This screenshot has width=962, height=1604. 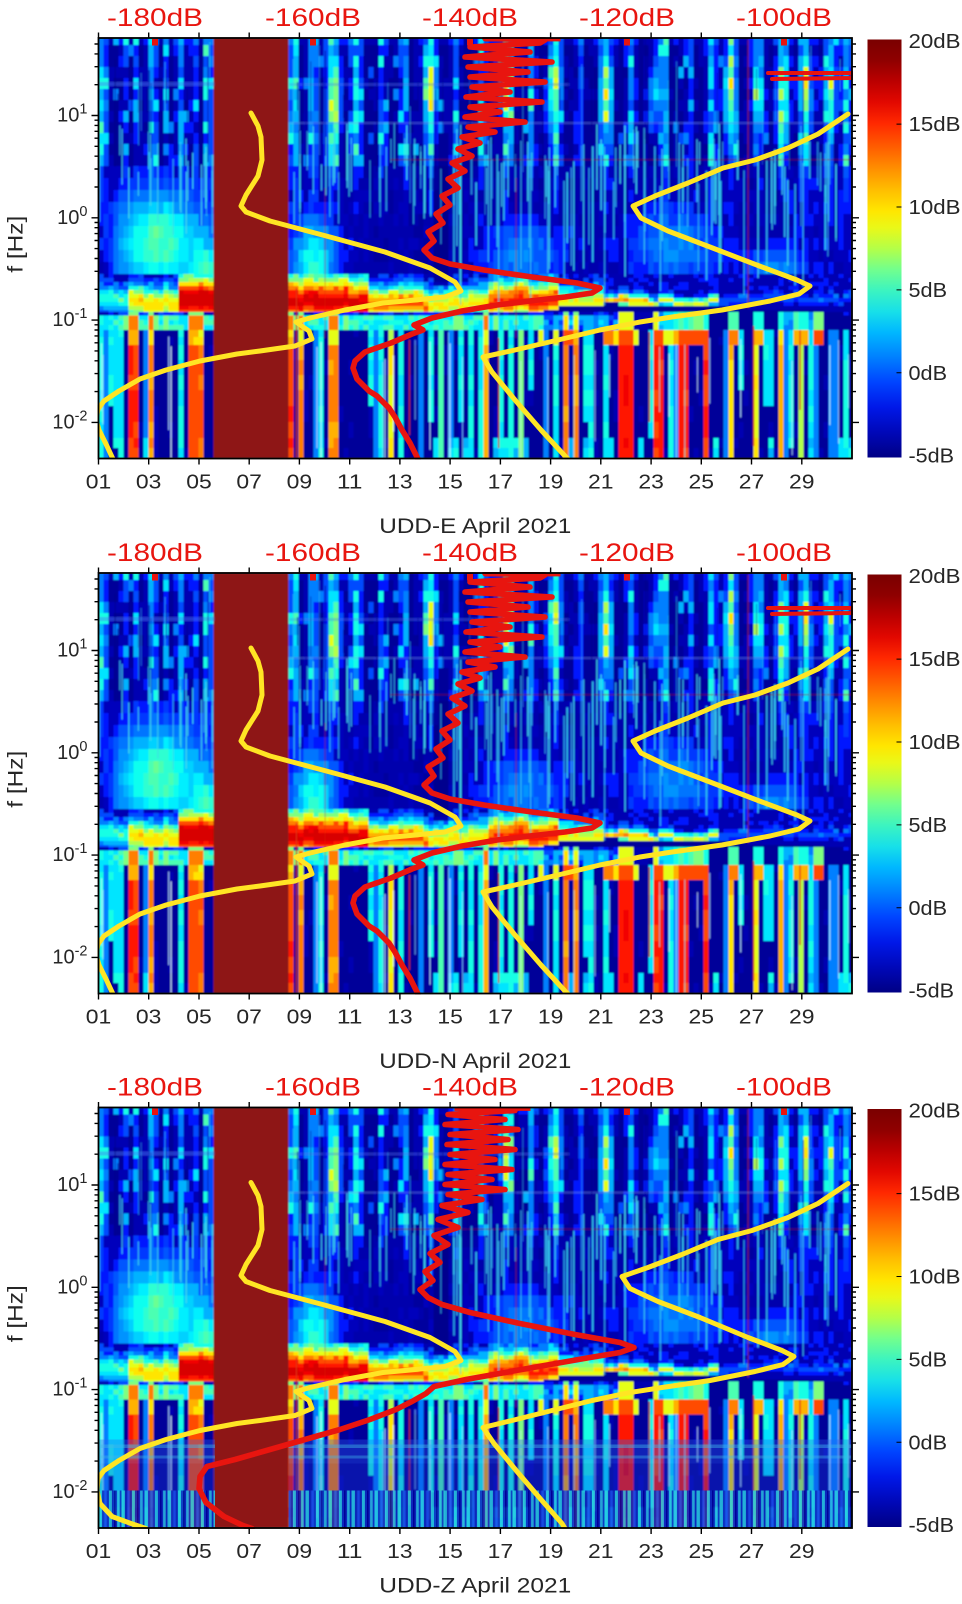 What do you see at coordinates (475, 526) in the screenshot?
I see `svg-text: UDD-E April 2021` at bounding box center [475, 526].